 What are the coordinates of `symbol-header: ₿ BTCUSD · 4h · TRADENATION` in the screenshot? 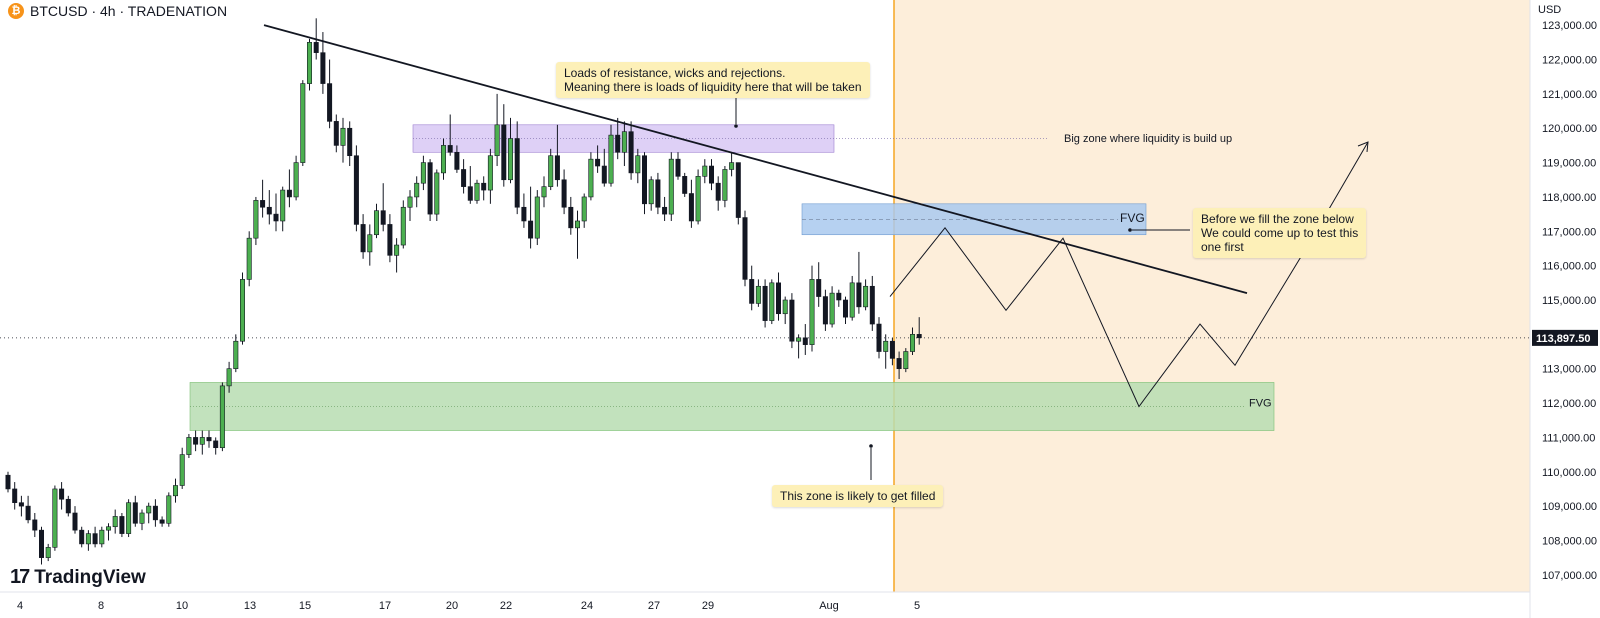 It's located at (117, 11).